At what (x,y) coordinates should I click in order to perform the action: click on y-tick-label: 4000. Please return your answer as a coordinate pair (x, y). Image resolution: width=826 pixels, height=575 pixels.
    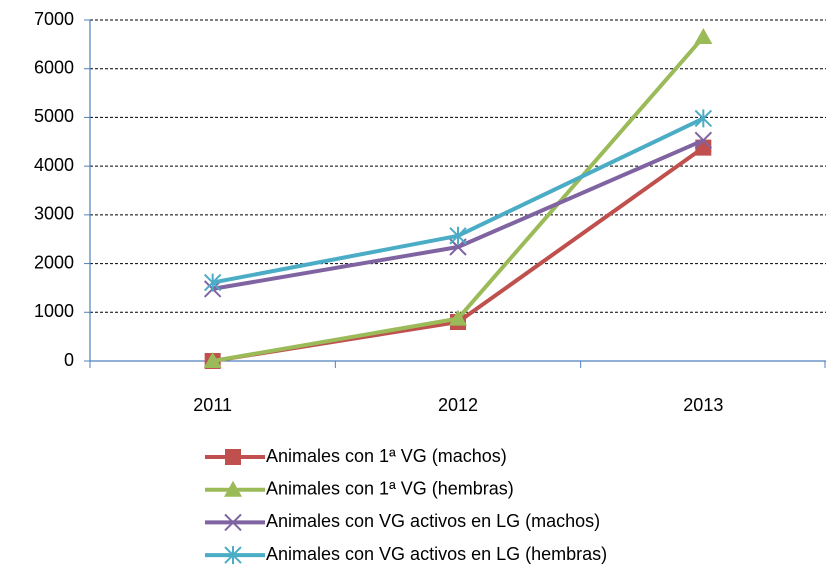
    Looking at the image, I should click on (54, 165).